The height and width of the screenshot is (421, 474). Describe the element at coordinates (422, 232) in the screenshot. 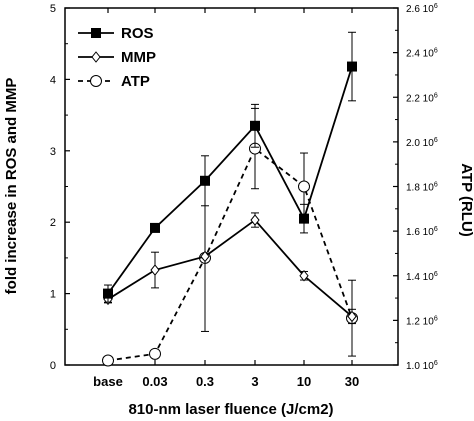

I see `right-tick-label: 1.6 106` at that location.